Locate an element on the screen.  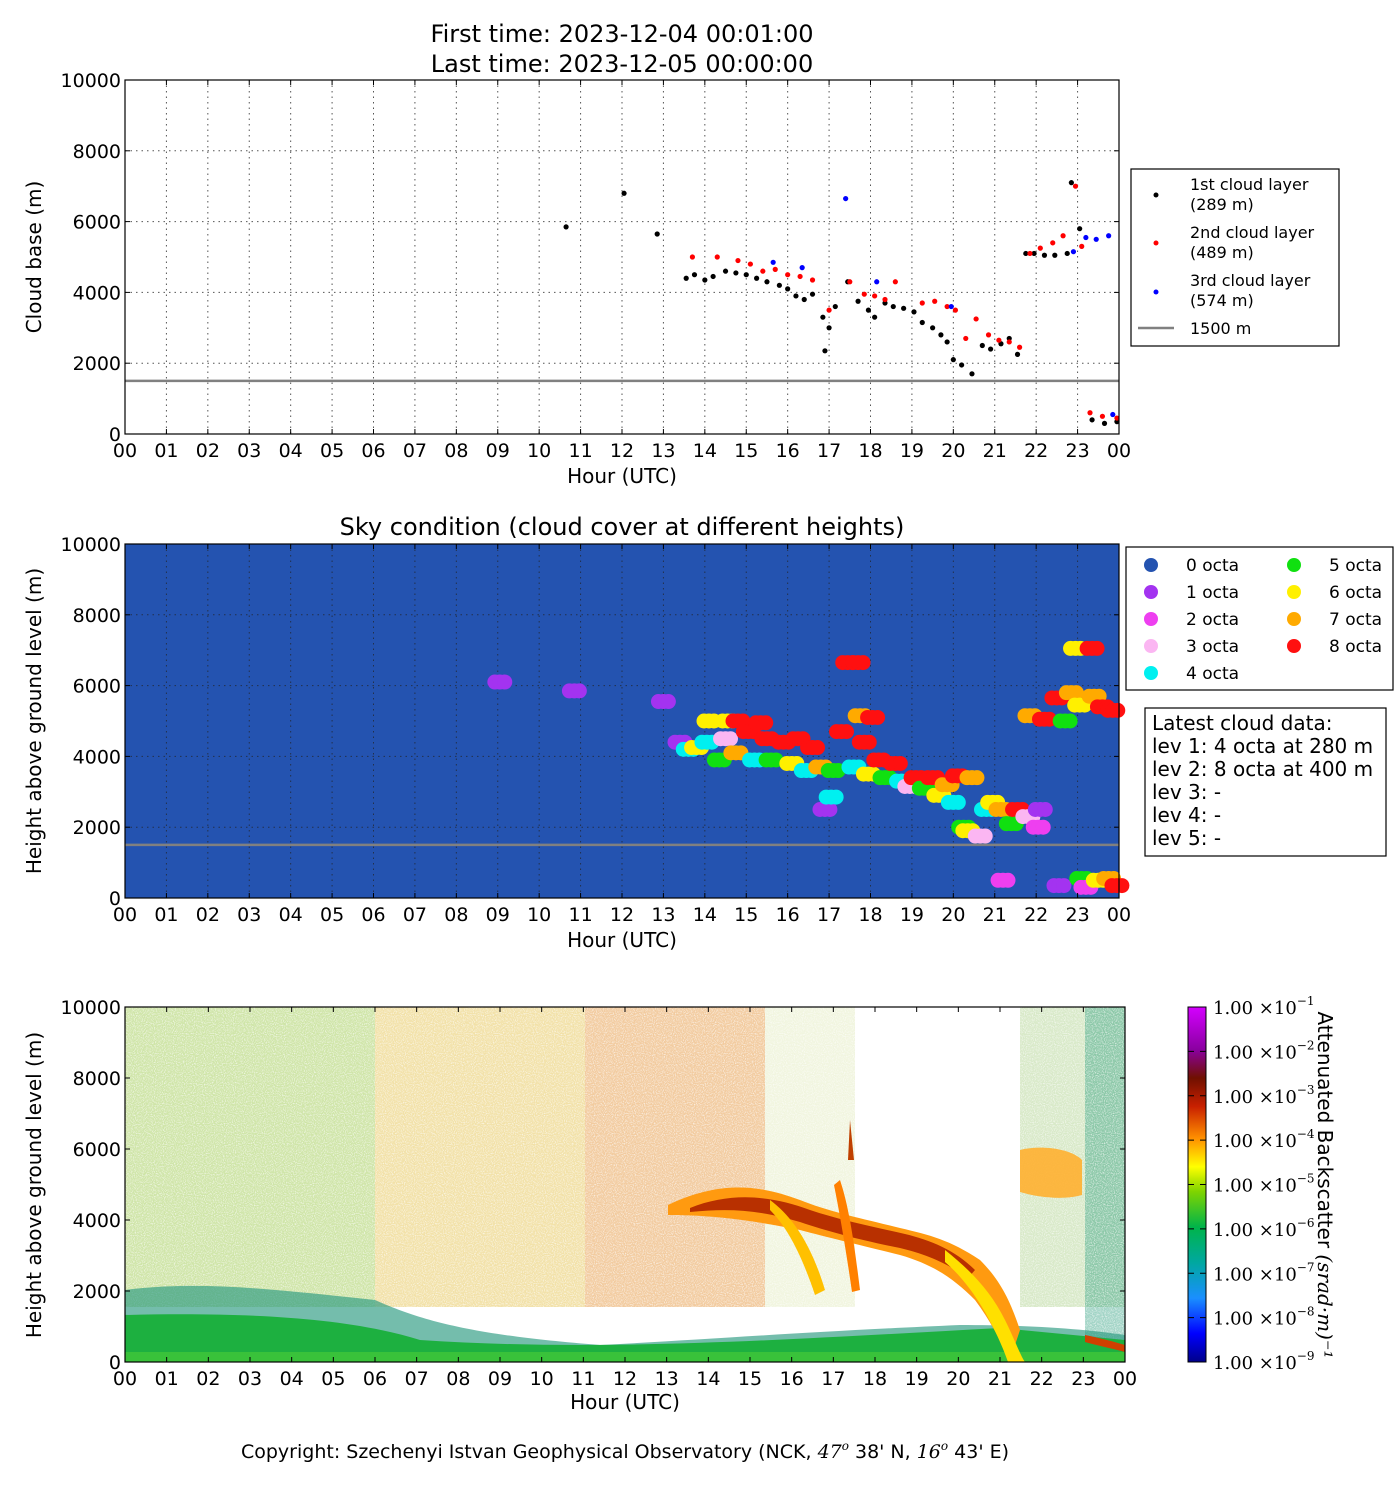
x-tick-label: 22 is located at coordinates (1042, 1379).